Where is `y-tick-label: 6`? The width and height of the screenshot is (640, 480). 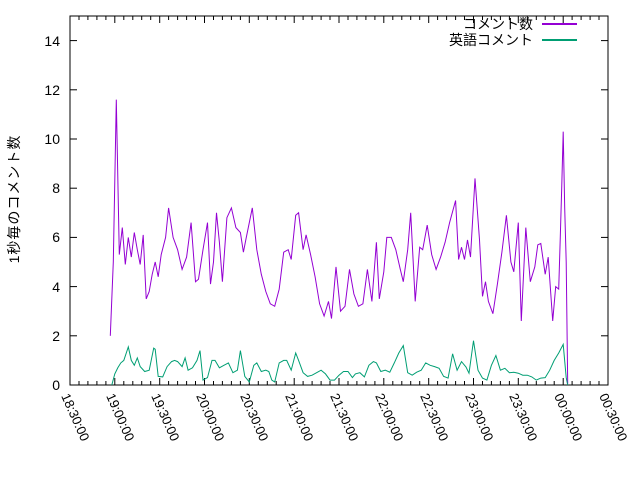 y-tick-label: 6 is located at coordinates (56, 237).